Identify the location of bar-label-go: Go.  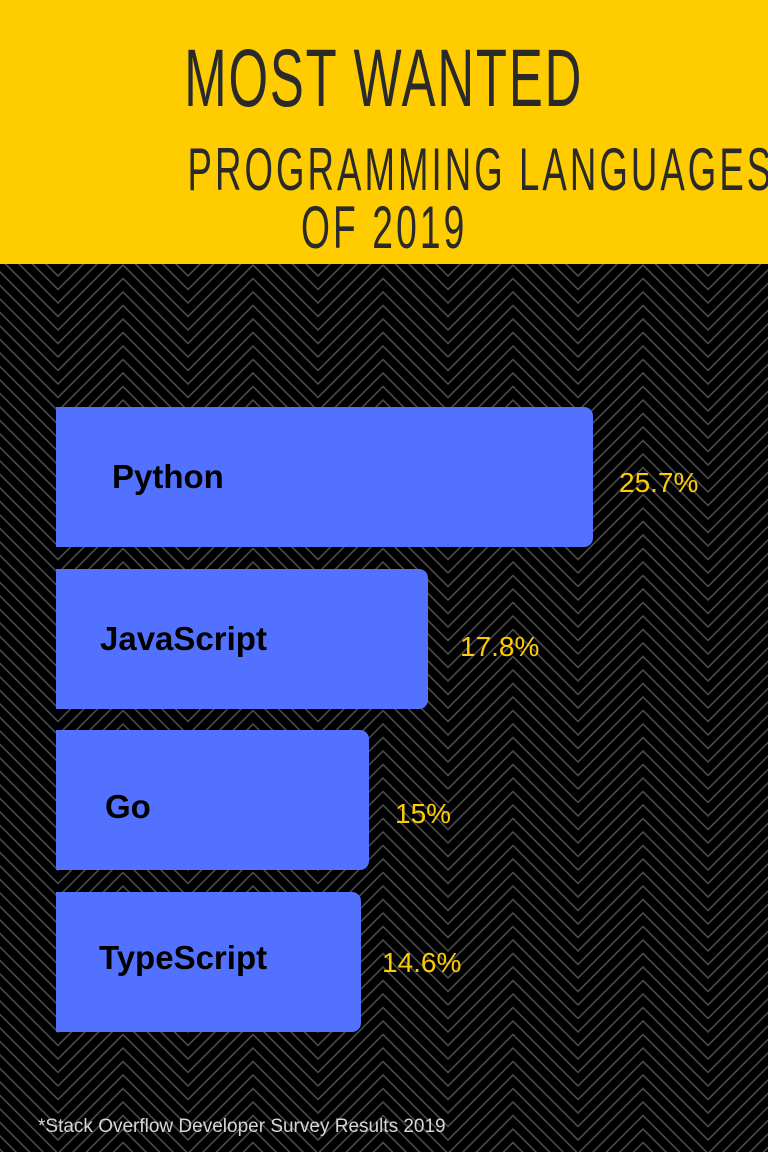
(128, 806).